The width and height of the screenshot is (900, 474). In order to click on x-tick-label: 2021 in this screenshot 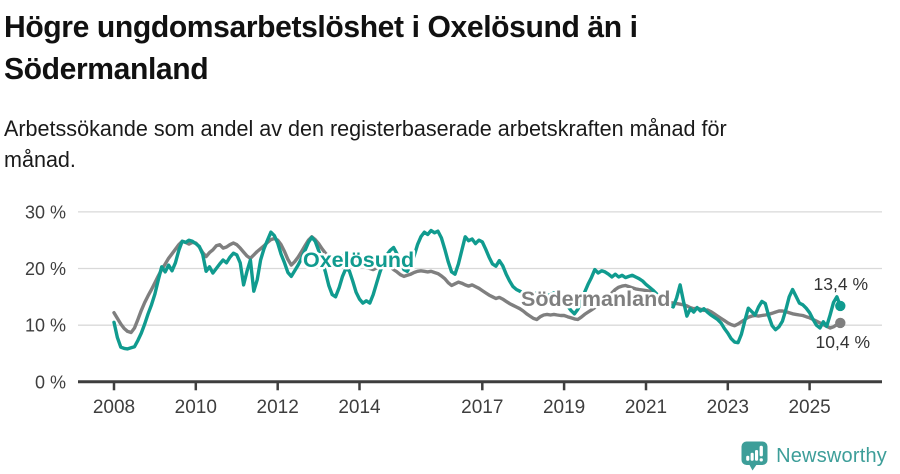, I will do `click(646, 407)`.